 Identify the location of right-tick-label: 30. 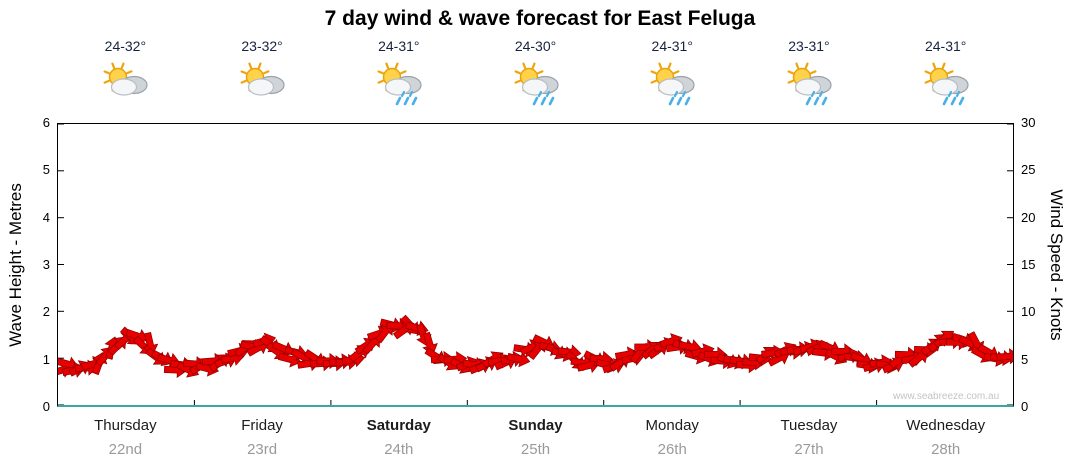
(1028, 122).